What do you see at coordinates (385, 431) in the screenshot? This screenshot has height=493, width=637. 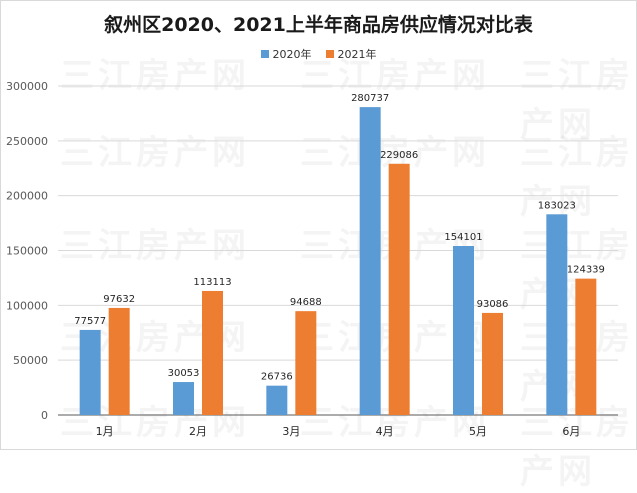 I see `x-tick-label: 4月` at bounding box center [385, 431].